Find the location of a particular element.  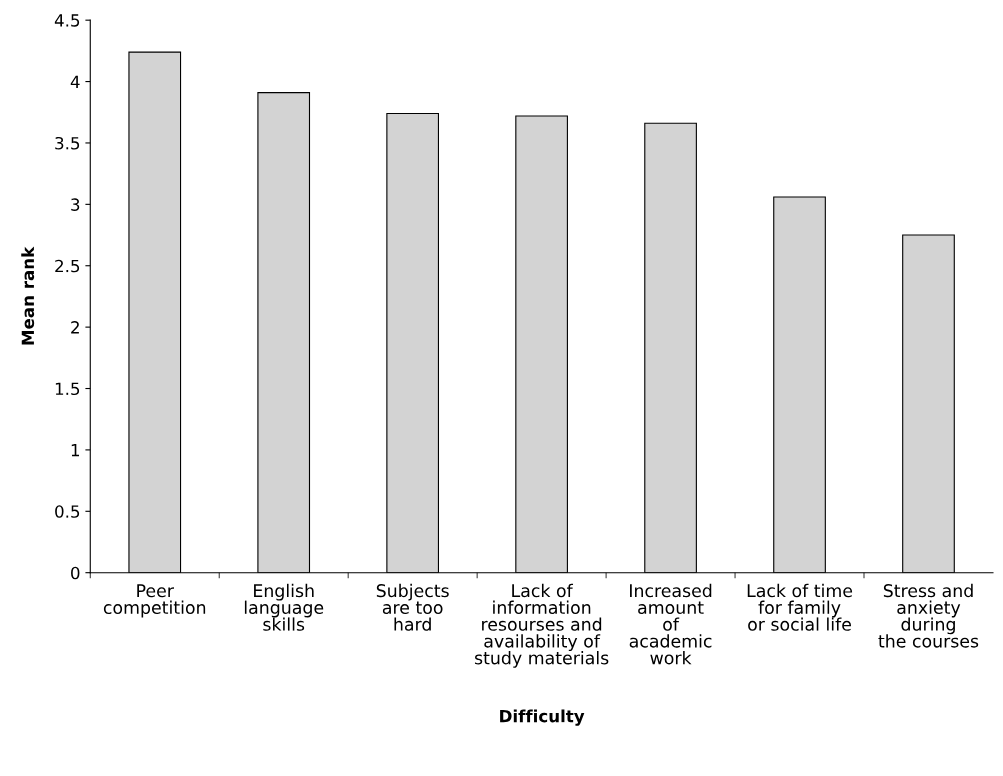

y-tick-label: 2 is located at coordinates (75, 327).